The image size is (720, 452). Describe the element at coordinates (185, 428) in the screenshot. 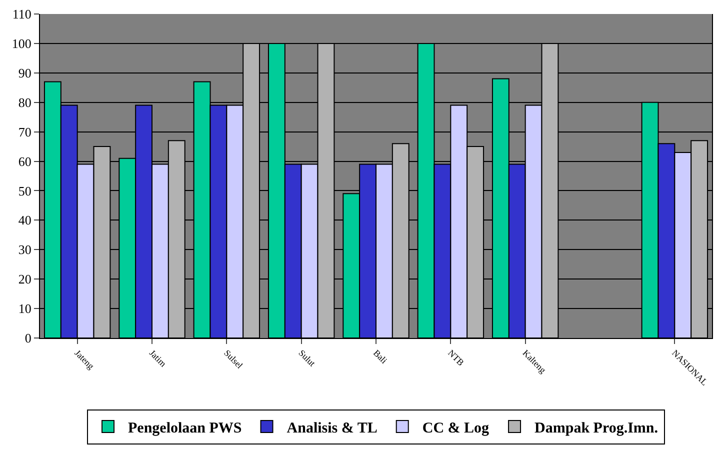

I see `legend-label: Pengelolaan PWS` at that location.